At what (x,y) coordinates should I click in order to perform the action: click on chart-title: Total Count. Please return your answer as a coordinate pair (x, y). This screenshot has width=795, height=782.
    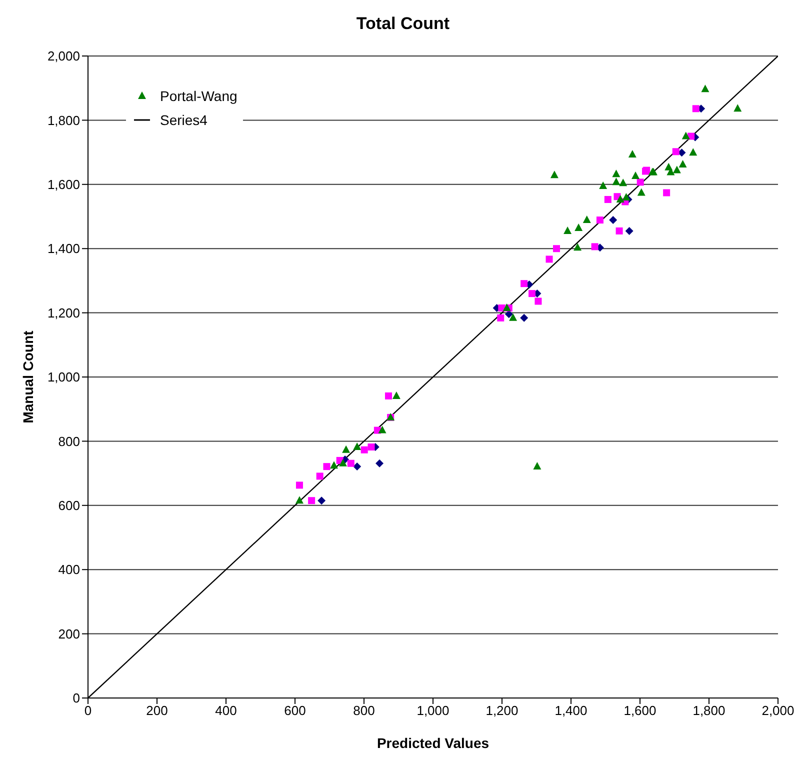
    Looking at the image, I should click on (403, 24).